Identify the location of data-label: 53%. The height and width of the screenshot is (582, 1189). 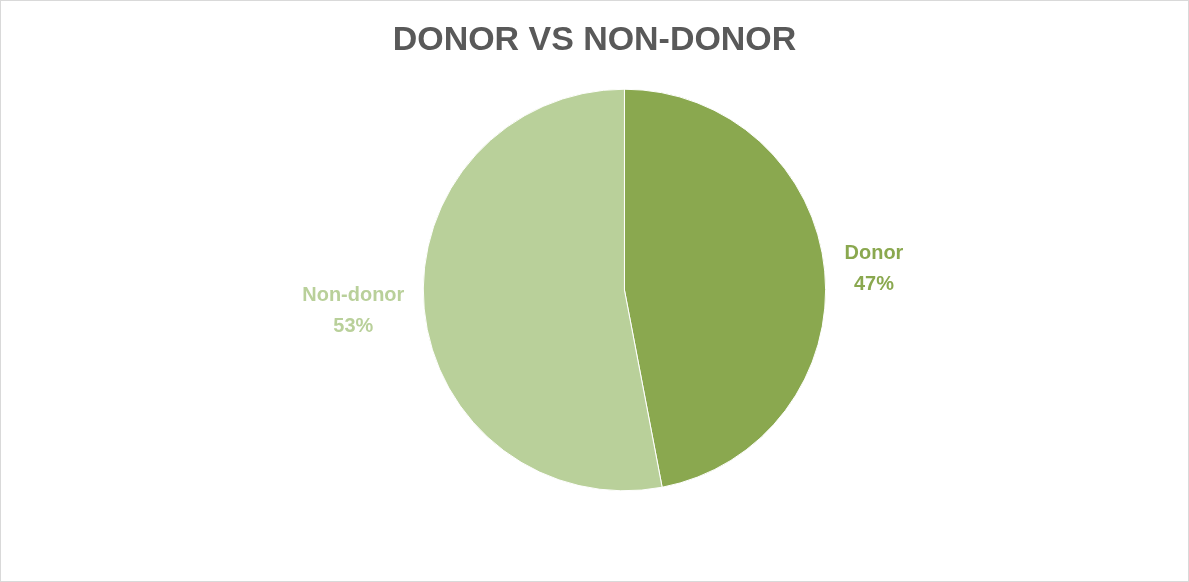
(353, 324).